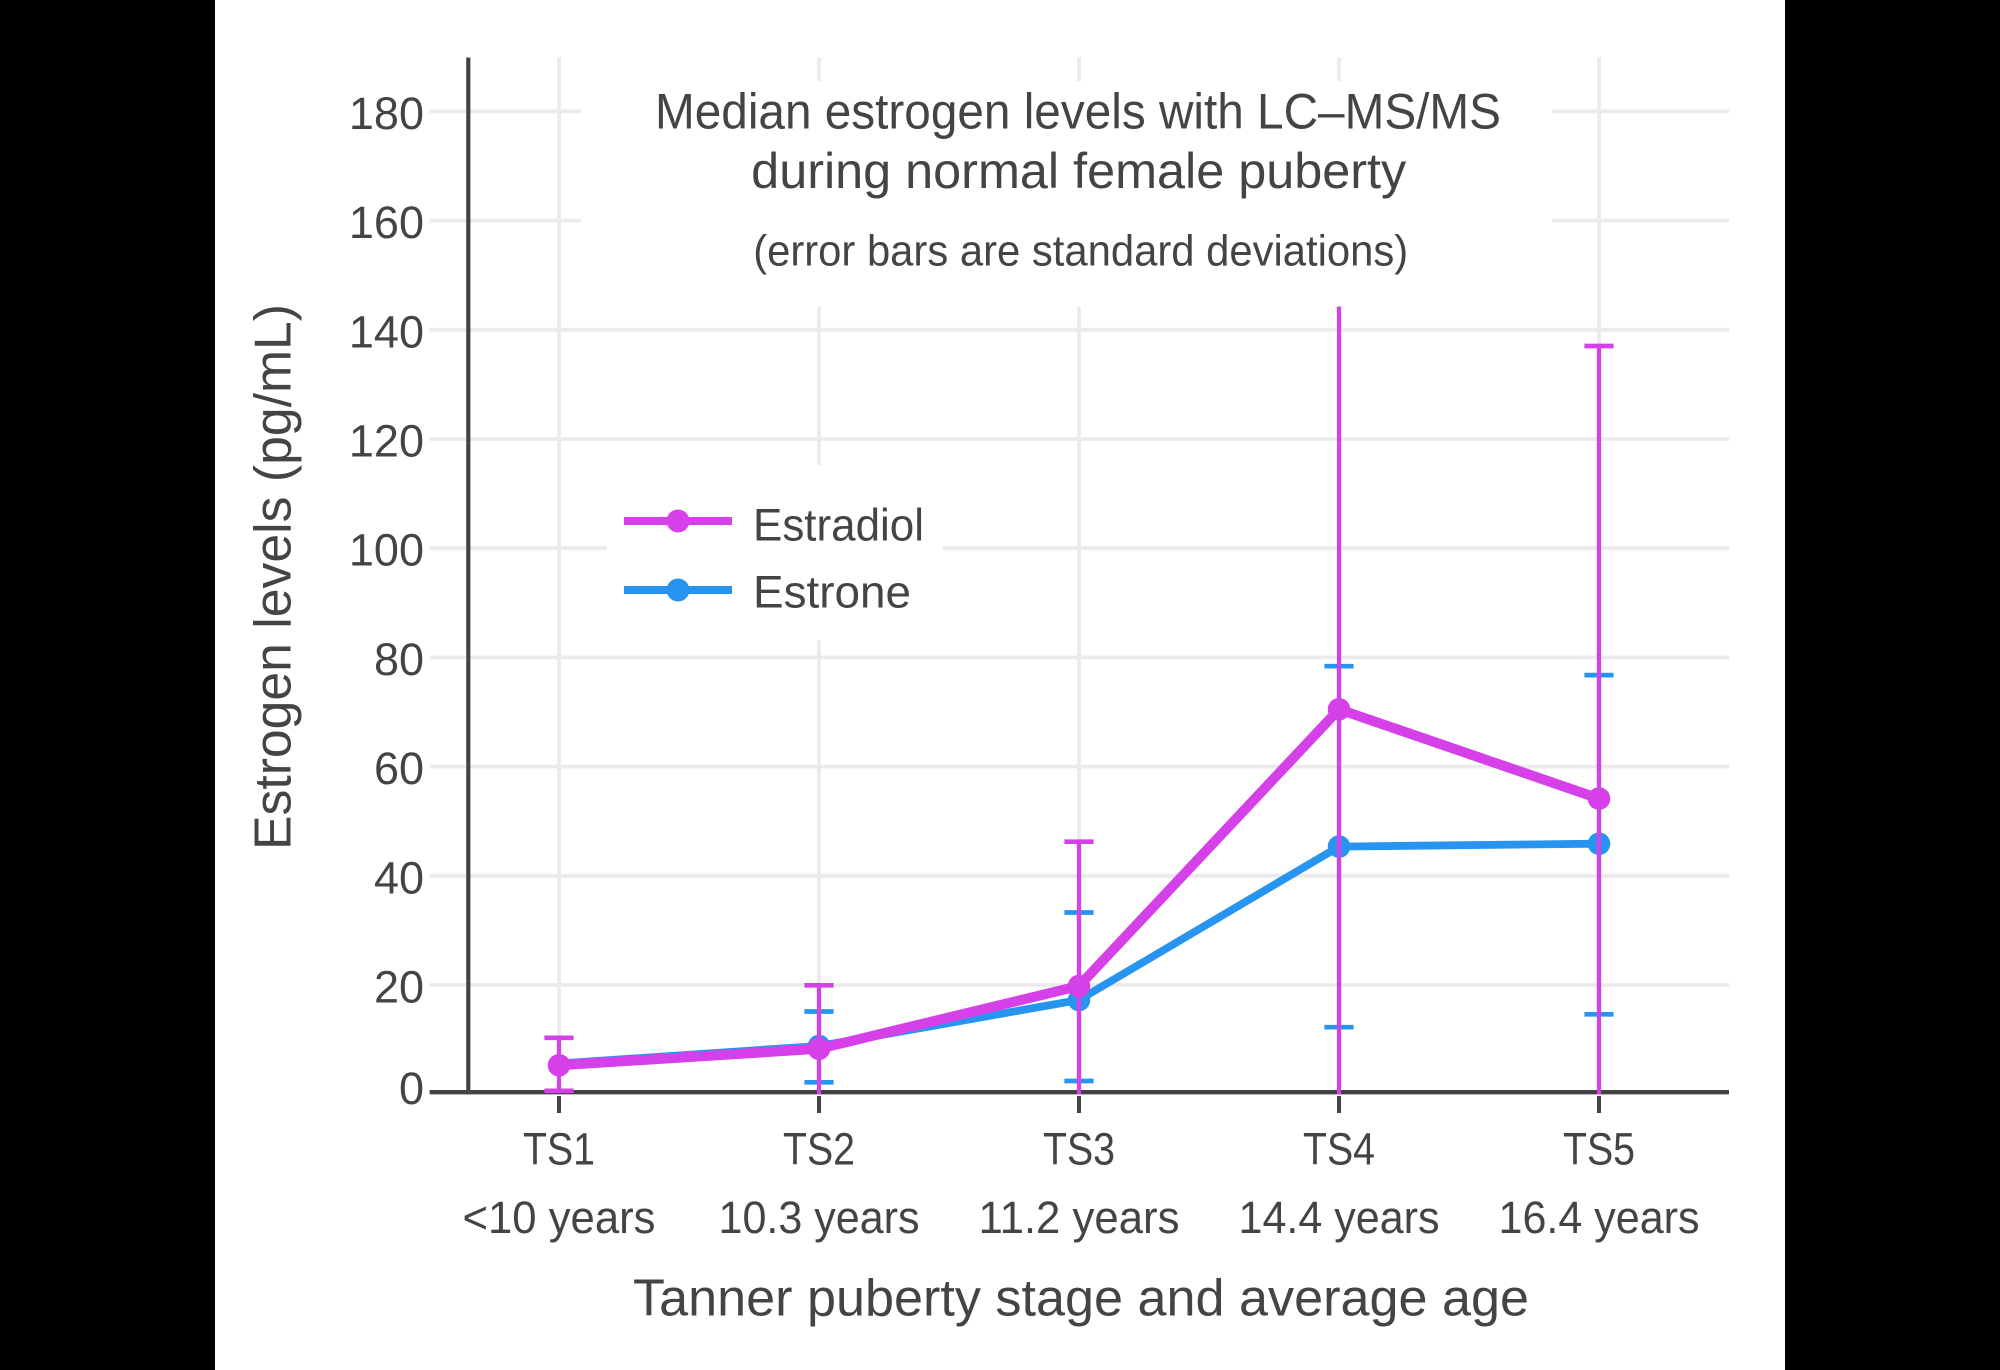  Describe the element at coordinates (819, 1149) in the screenshot. I see `svg-text: TS2` at that location.